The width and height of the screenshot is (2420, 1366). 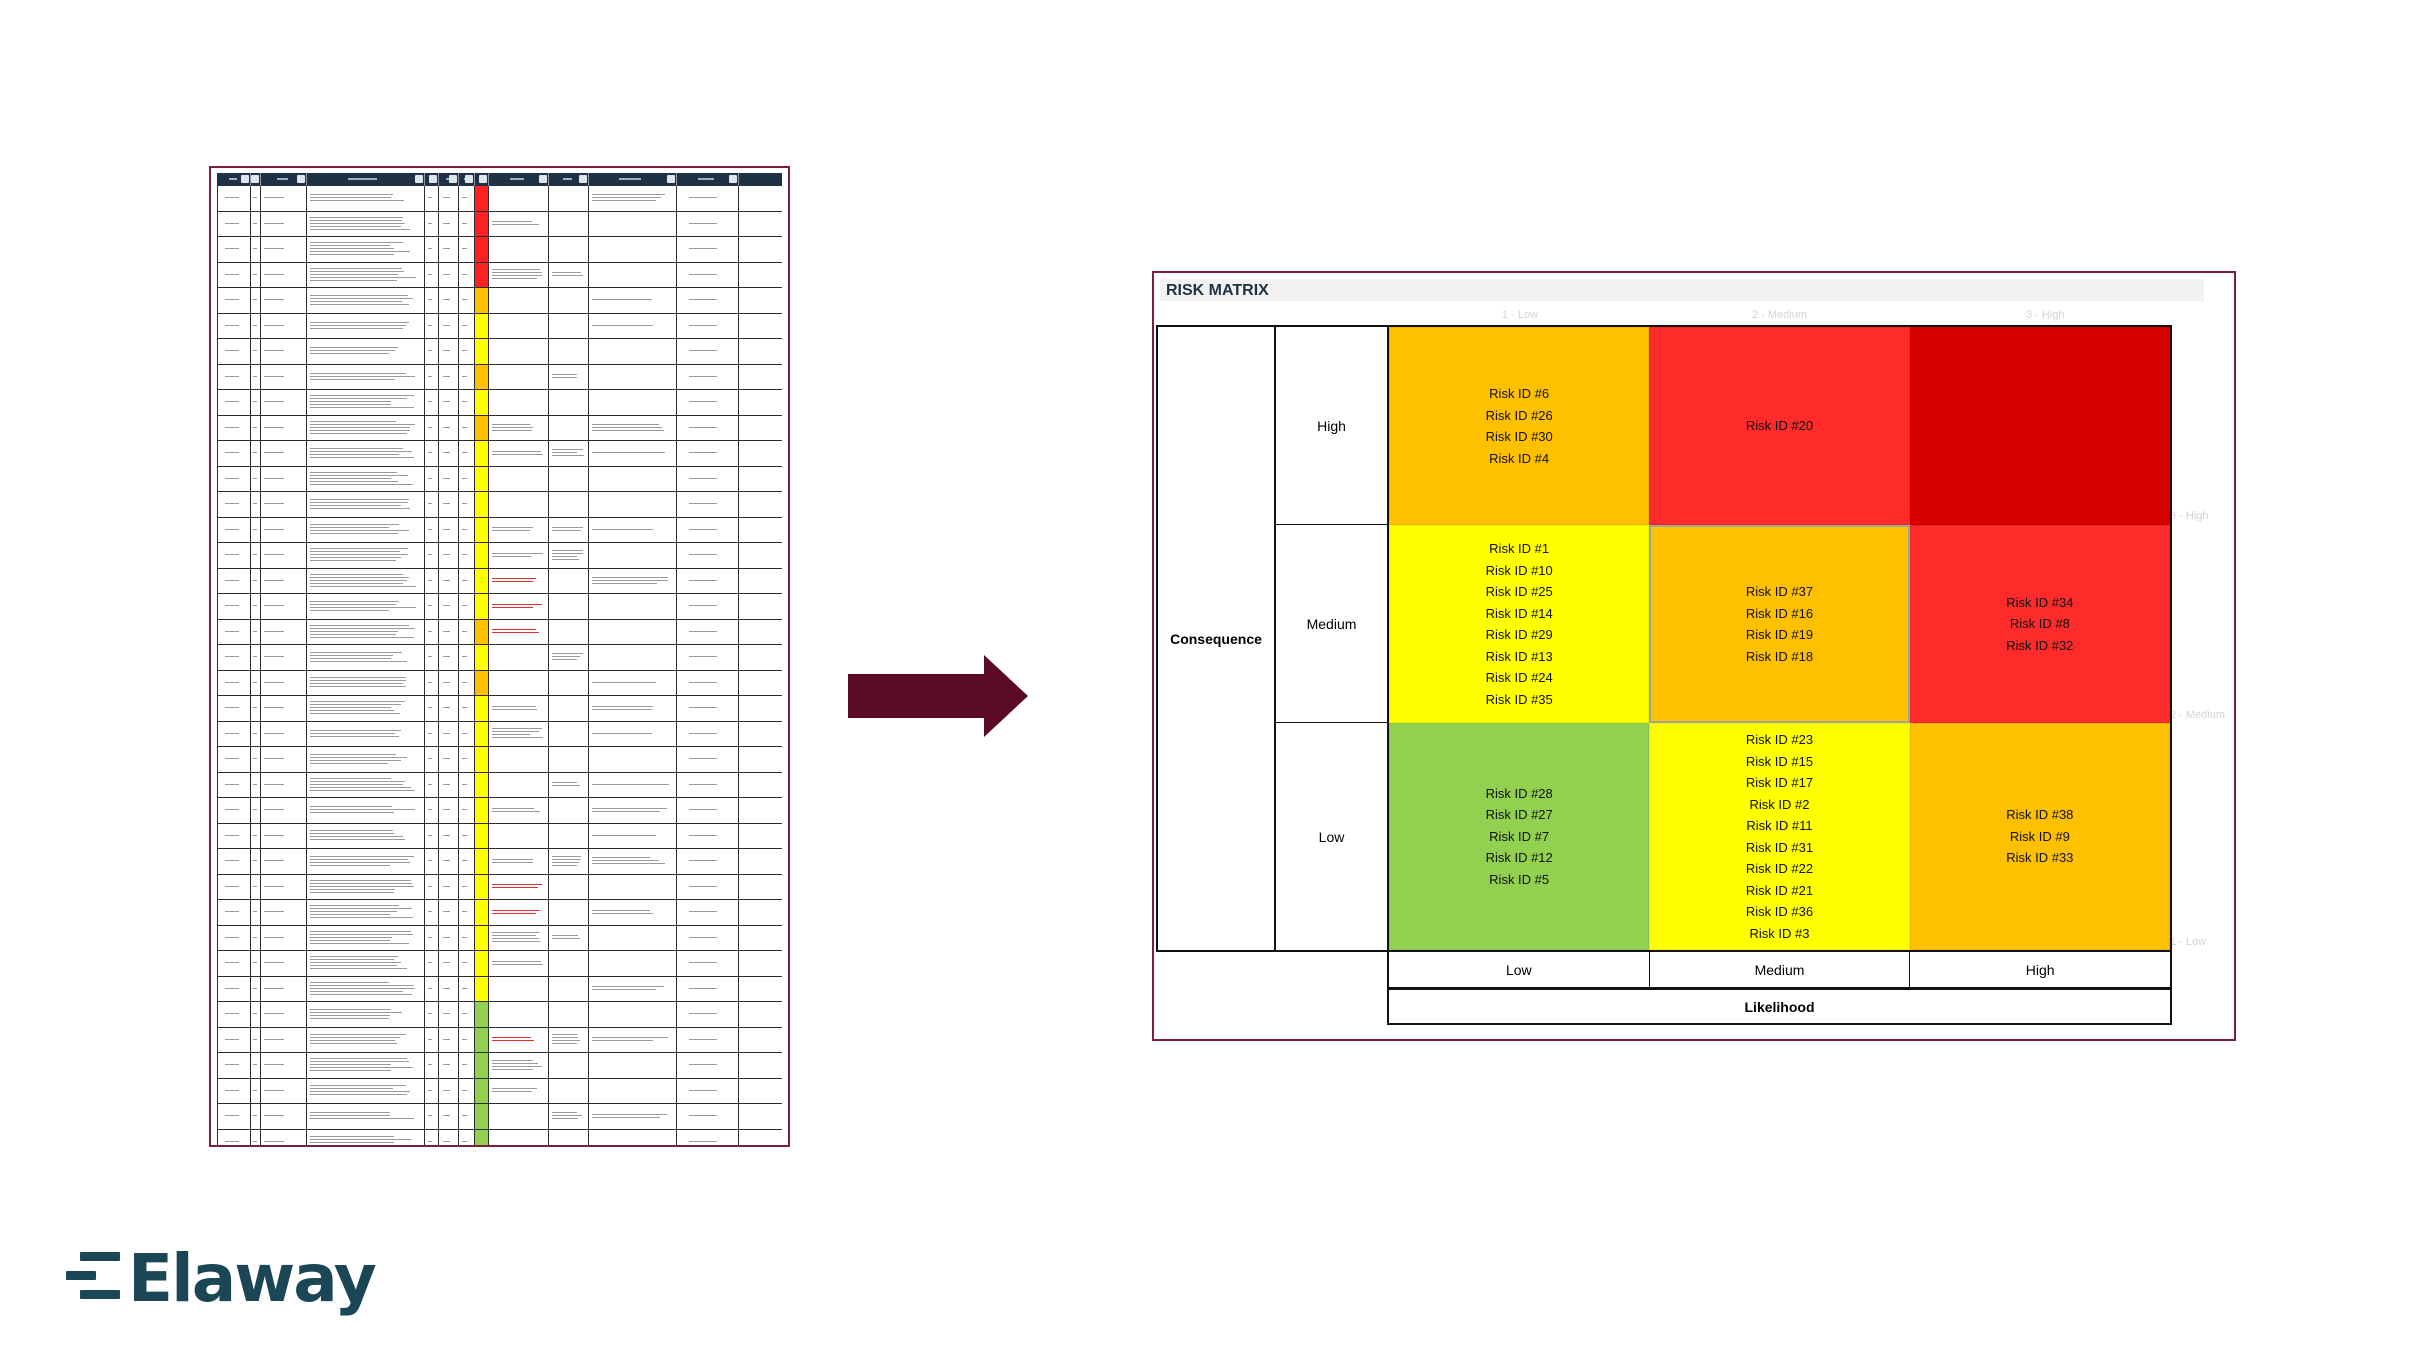 What do you see at coordinates (1779, 739) in the screenshot?
I see `risk-id-label: Risk ID #23` at bounding box center [1779, 739].